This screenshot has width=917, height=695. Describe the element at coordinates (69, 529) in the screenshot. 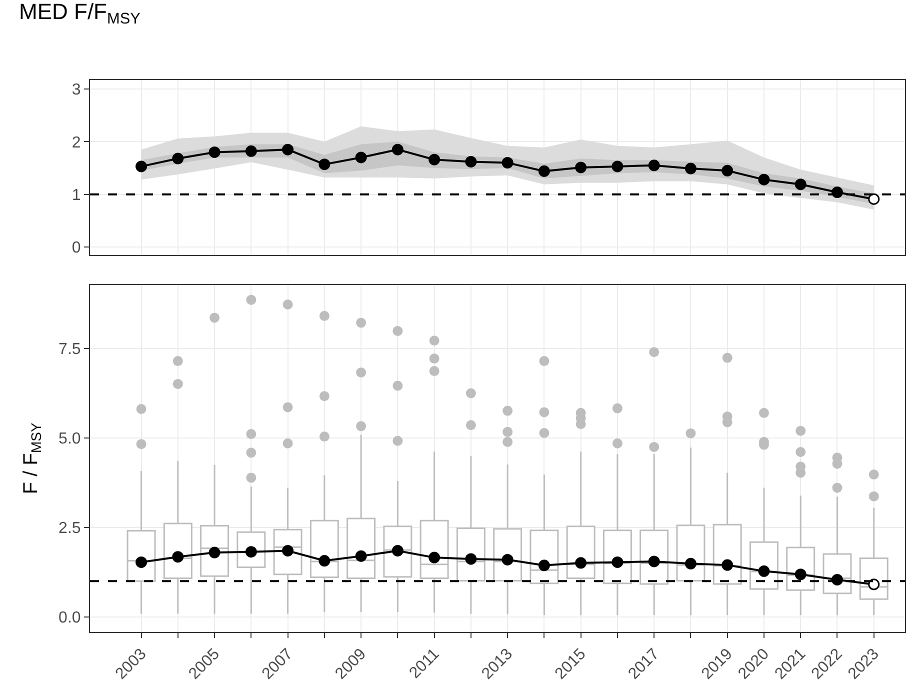

I see `y-tick-label: 2.5` at that location.